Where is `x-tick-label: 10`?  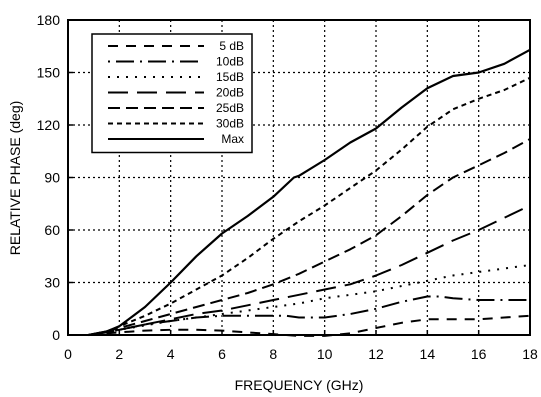 x-tick-label: 10 is located at coordinates (325, 354).